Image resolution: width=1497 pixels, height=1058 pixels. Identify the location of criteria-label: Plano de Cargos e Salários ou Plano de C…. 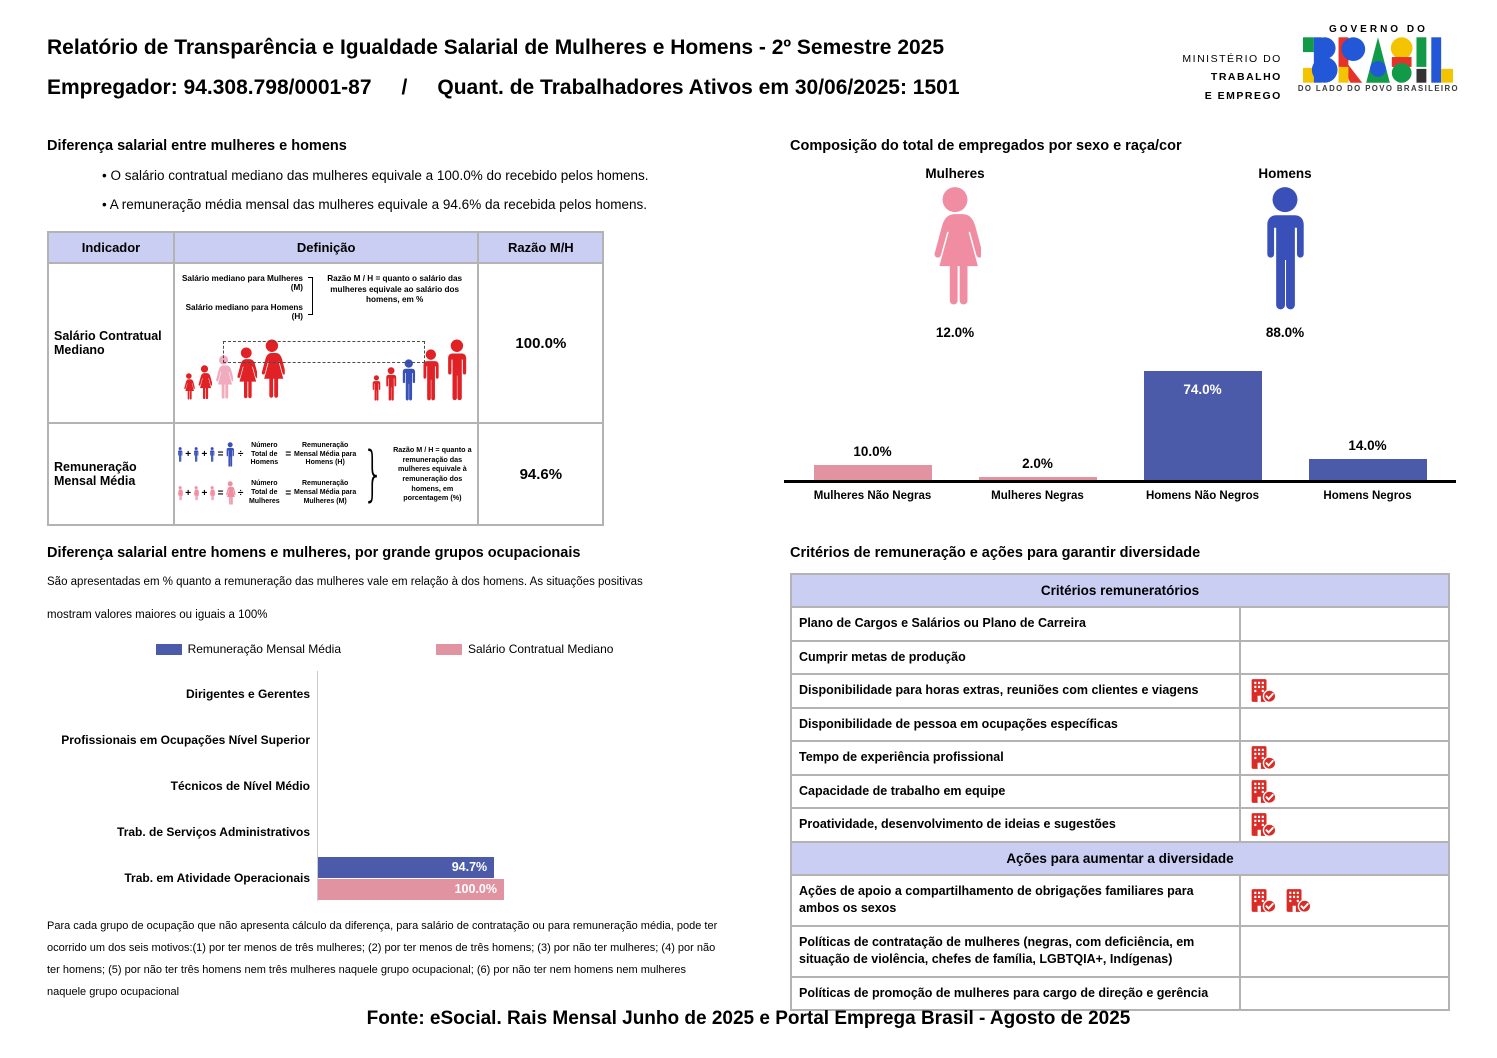
(1015, 624).